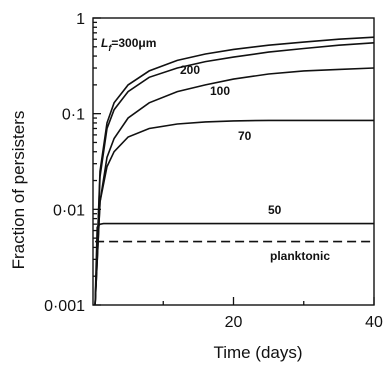  What do you see at coordinates (374, 322) in the screenshot?
I see `x-tick-label: 40` at bounding box center [374, 322].